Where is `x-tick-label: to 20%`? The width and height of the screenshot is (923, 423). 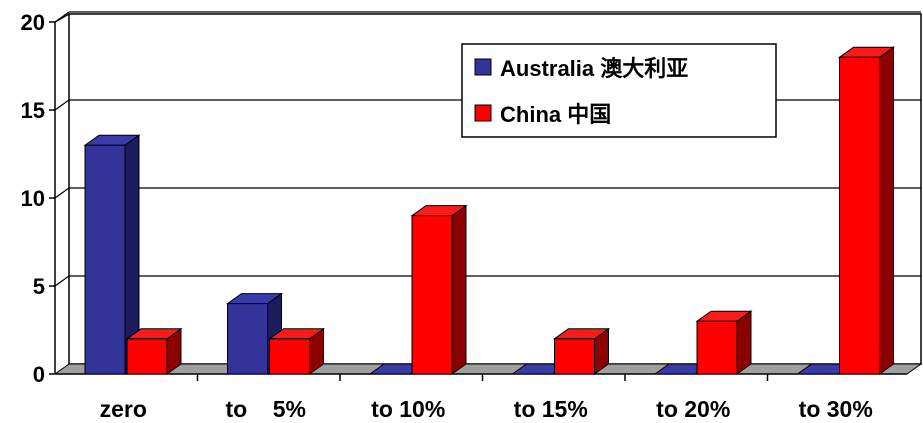
x-tick-label: to 20% is located at coordinates (693, 409).